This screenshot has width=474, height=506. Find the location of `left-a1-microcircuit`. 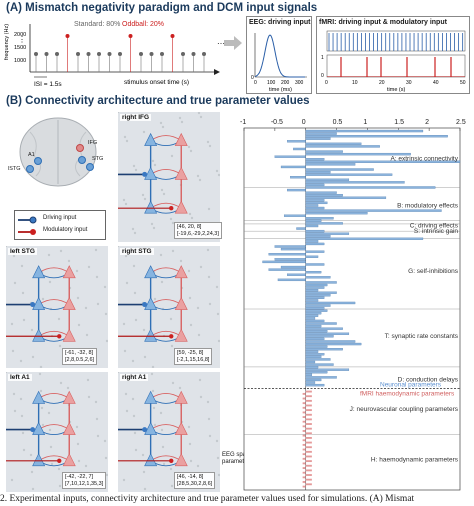

left-a1-microcircuit is located at coordinates (57, 431).